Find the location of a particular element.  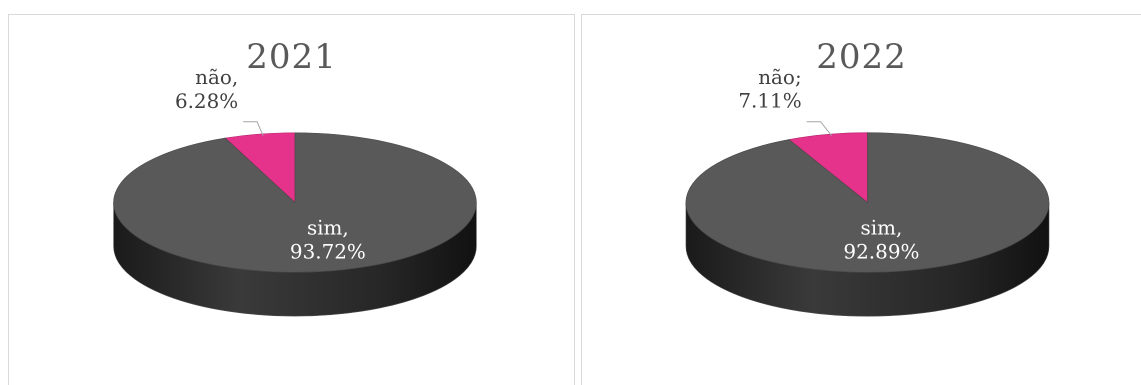

data-label-value: 6.28% is located at coordinates (206, 101).